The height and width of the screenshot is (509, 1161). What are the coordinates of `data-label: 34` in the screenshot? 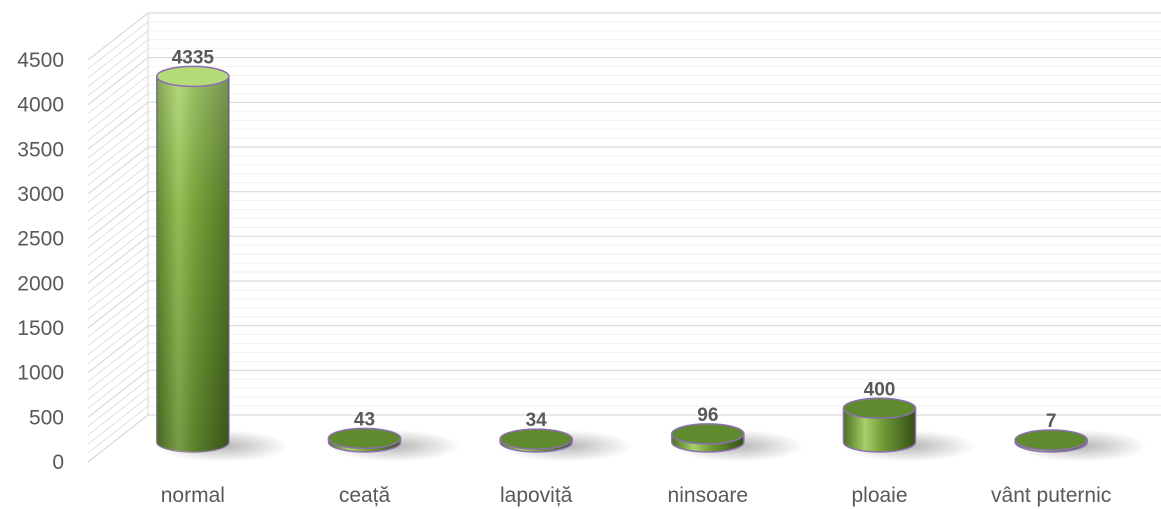 It's located at (537, 420).